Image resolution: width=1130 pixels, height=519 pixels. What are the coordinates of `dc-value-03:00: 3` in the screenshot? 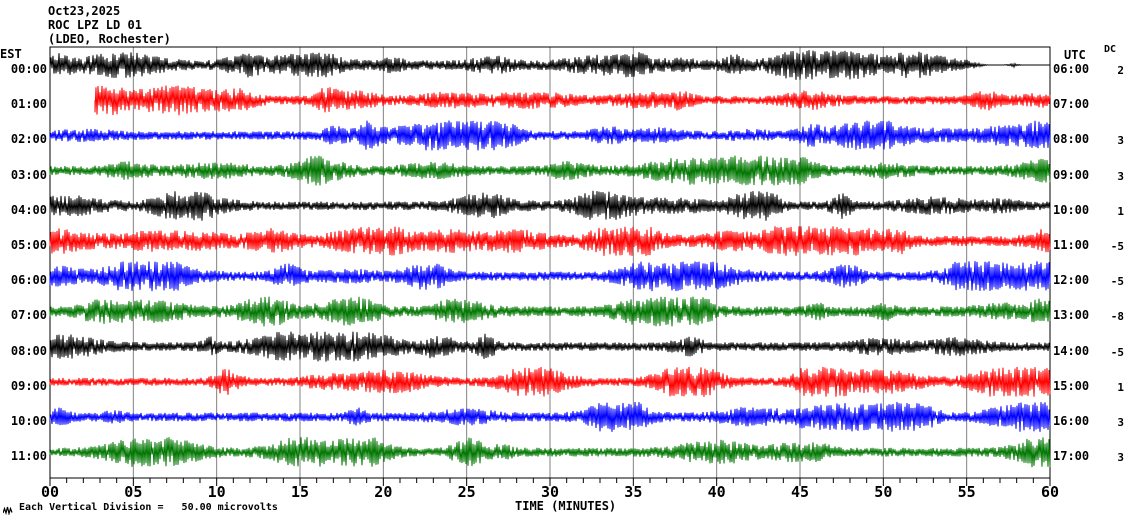 It's located at (1120, 176).